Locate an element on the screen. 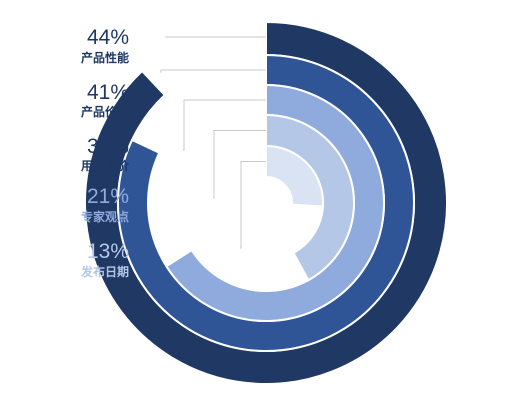  category-label-product-price: 产品价格 is located at coordinates (104, 112).